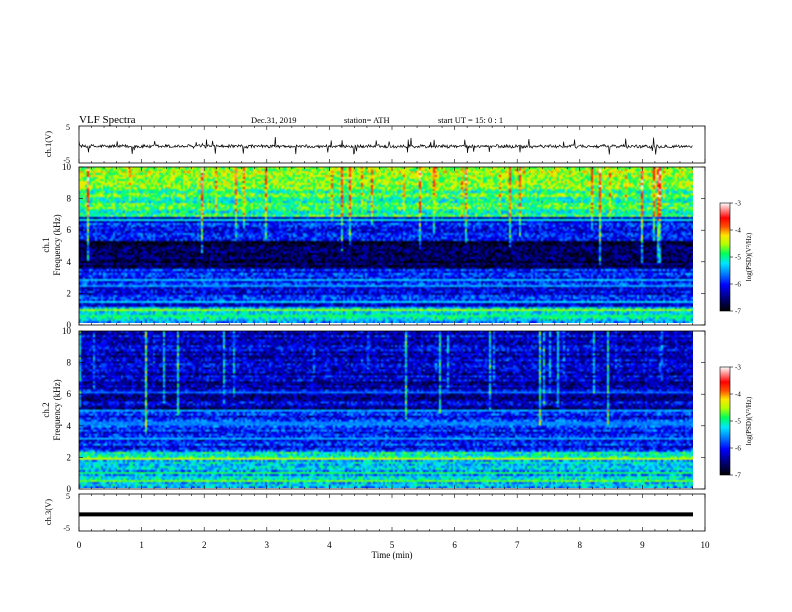 This screenshot has height=612, width=792. I want to click on x-tick-label: 2, so click(204, 545).